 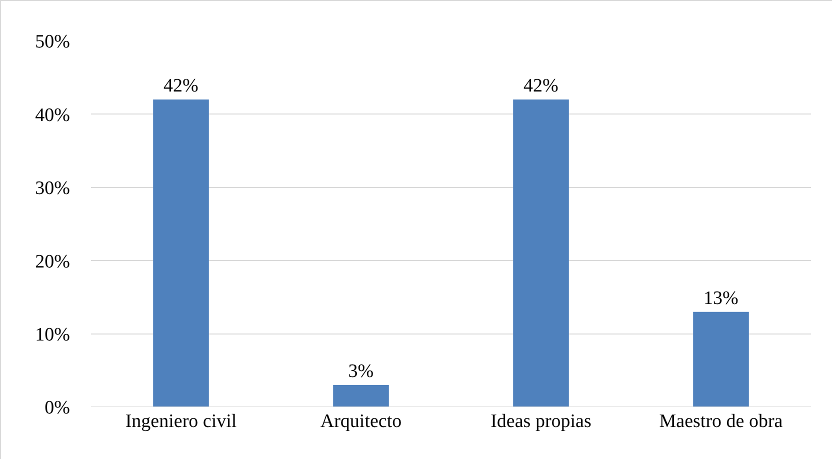 I want to click on data-label: 13%, so click(x=721, y=298).